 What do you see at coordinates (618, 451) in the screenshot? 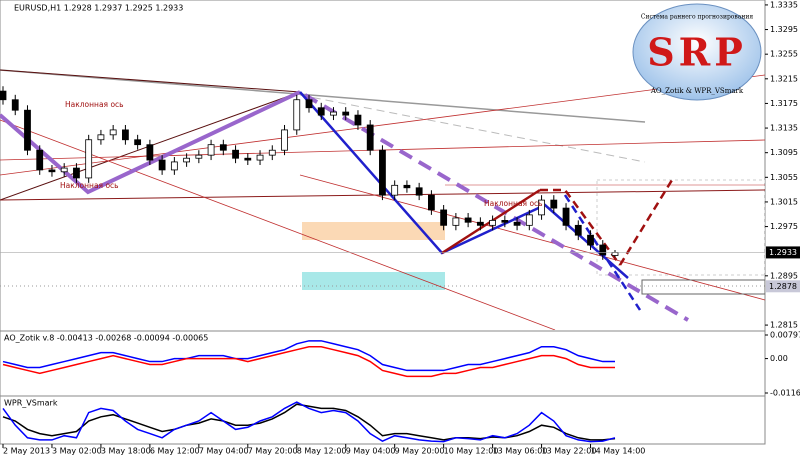
I see `x-tick-label: 14 May 14:00` at bounding box center [618, 451].